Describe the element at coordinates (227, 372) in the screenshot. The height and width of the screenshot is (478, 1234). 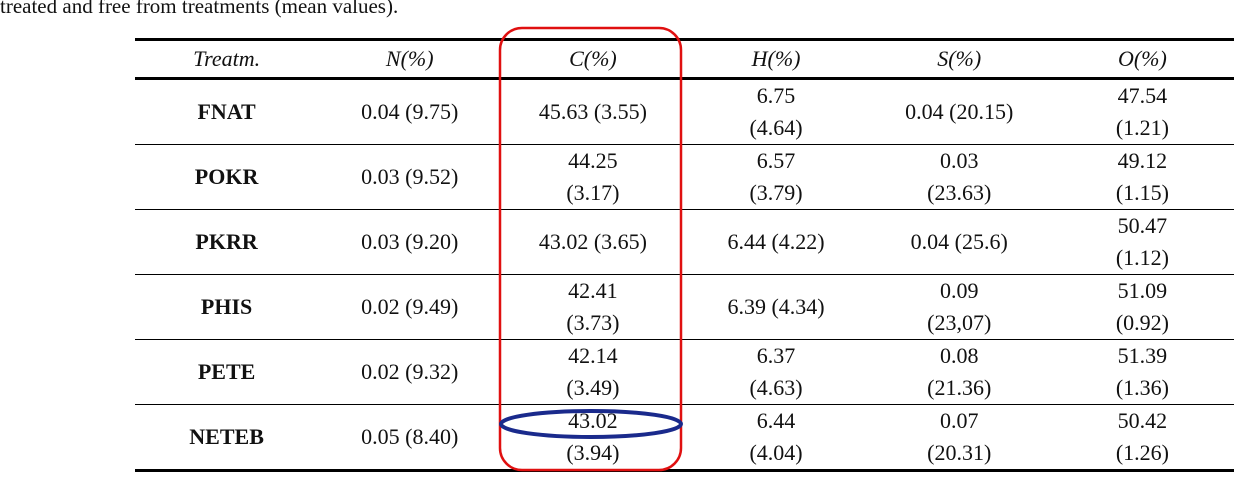
I see `row-label: PETE` at that location.